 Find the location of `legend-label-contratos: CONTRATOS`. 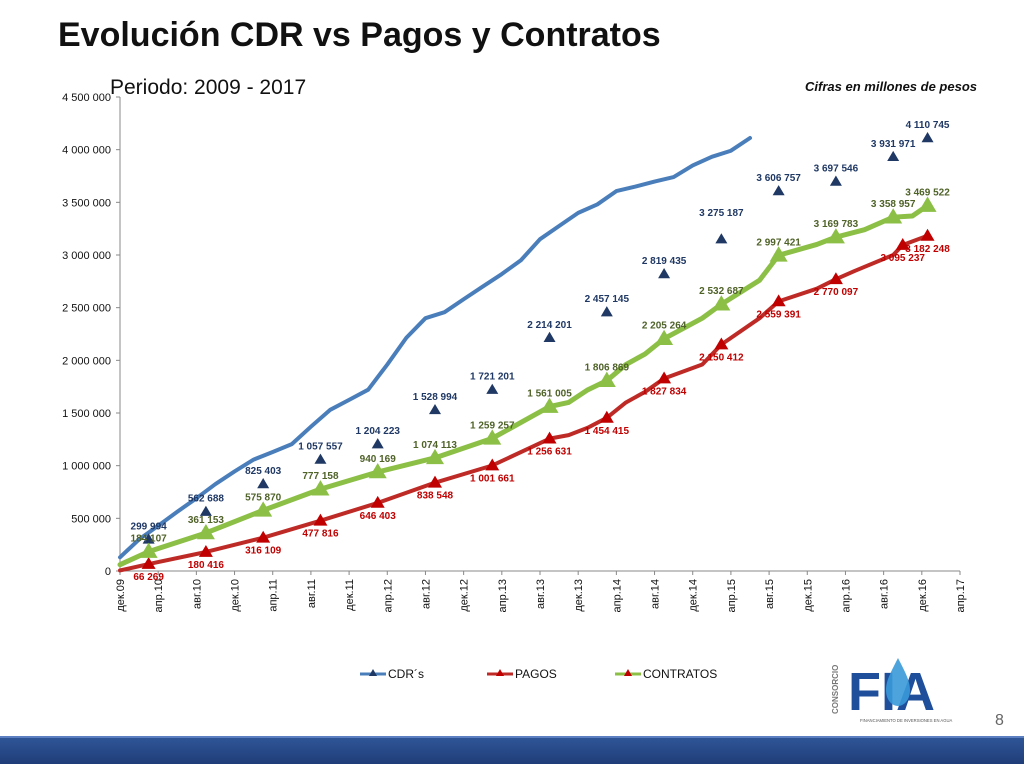

legend-label-contratos: CONTRATOS is located at coordinates (680, 674).